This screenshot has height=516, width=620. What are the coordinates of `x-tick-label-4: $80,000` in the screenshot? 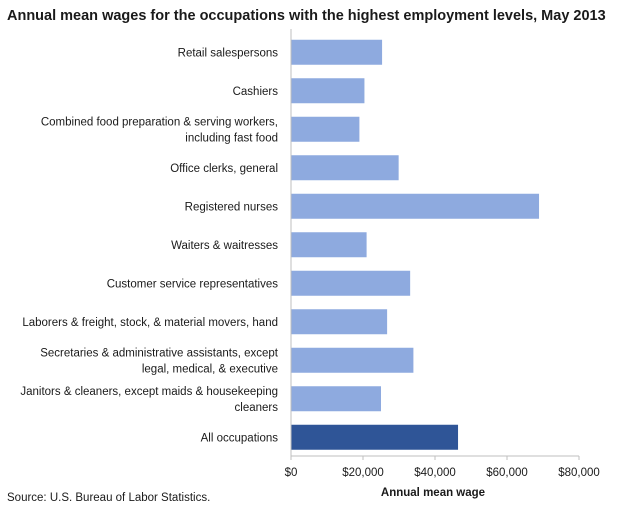 It's located at (579, 473).